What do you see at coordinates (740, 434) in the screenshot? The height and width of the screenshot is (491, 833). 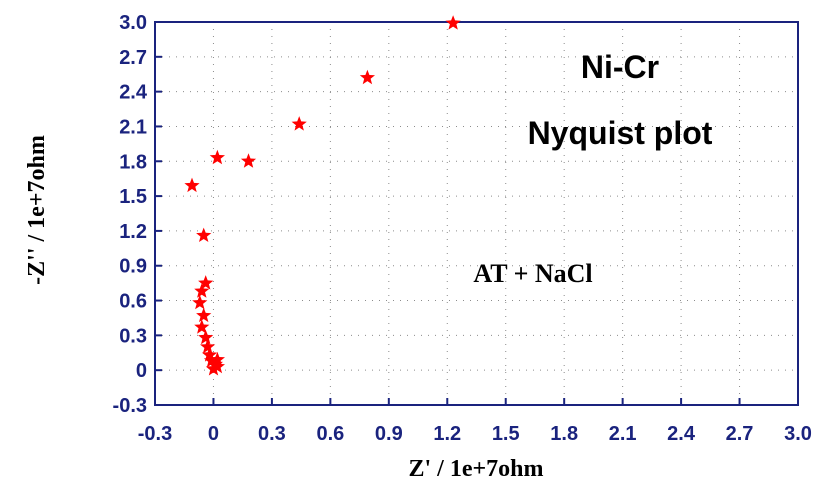 I see `x-tick-label: 2.7` at bounding box center [740, 434].